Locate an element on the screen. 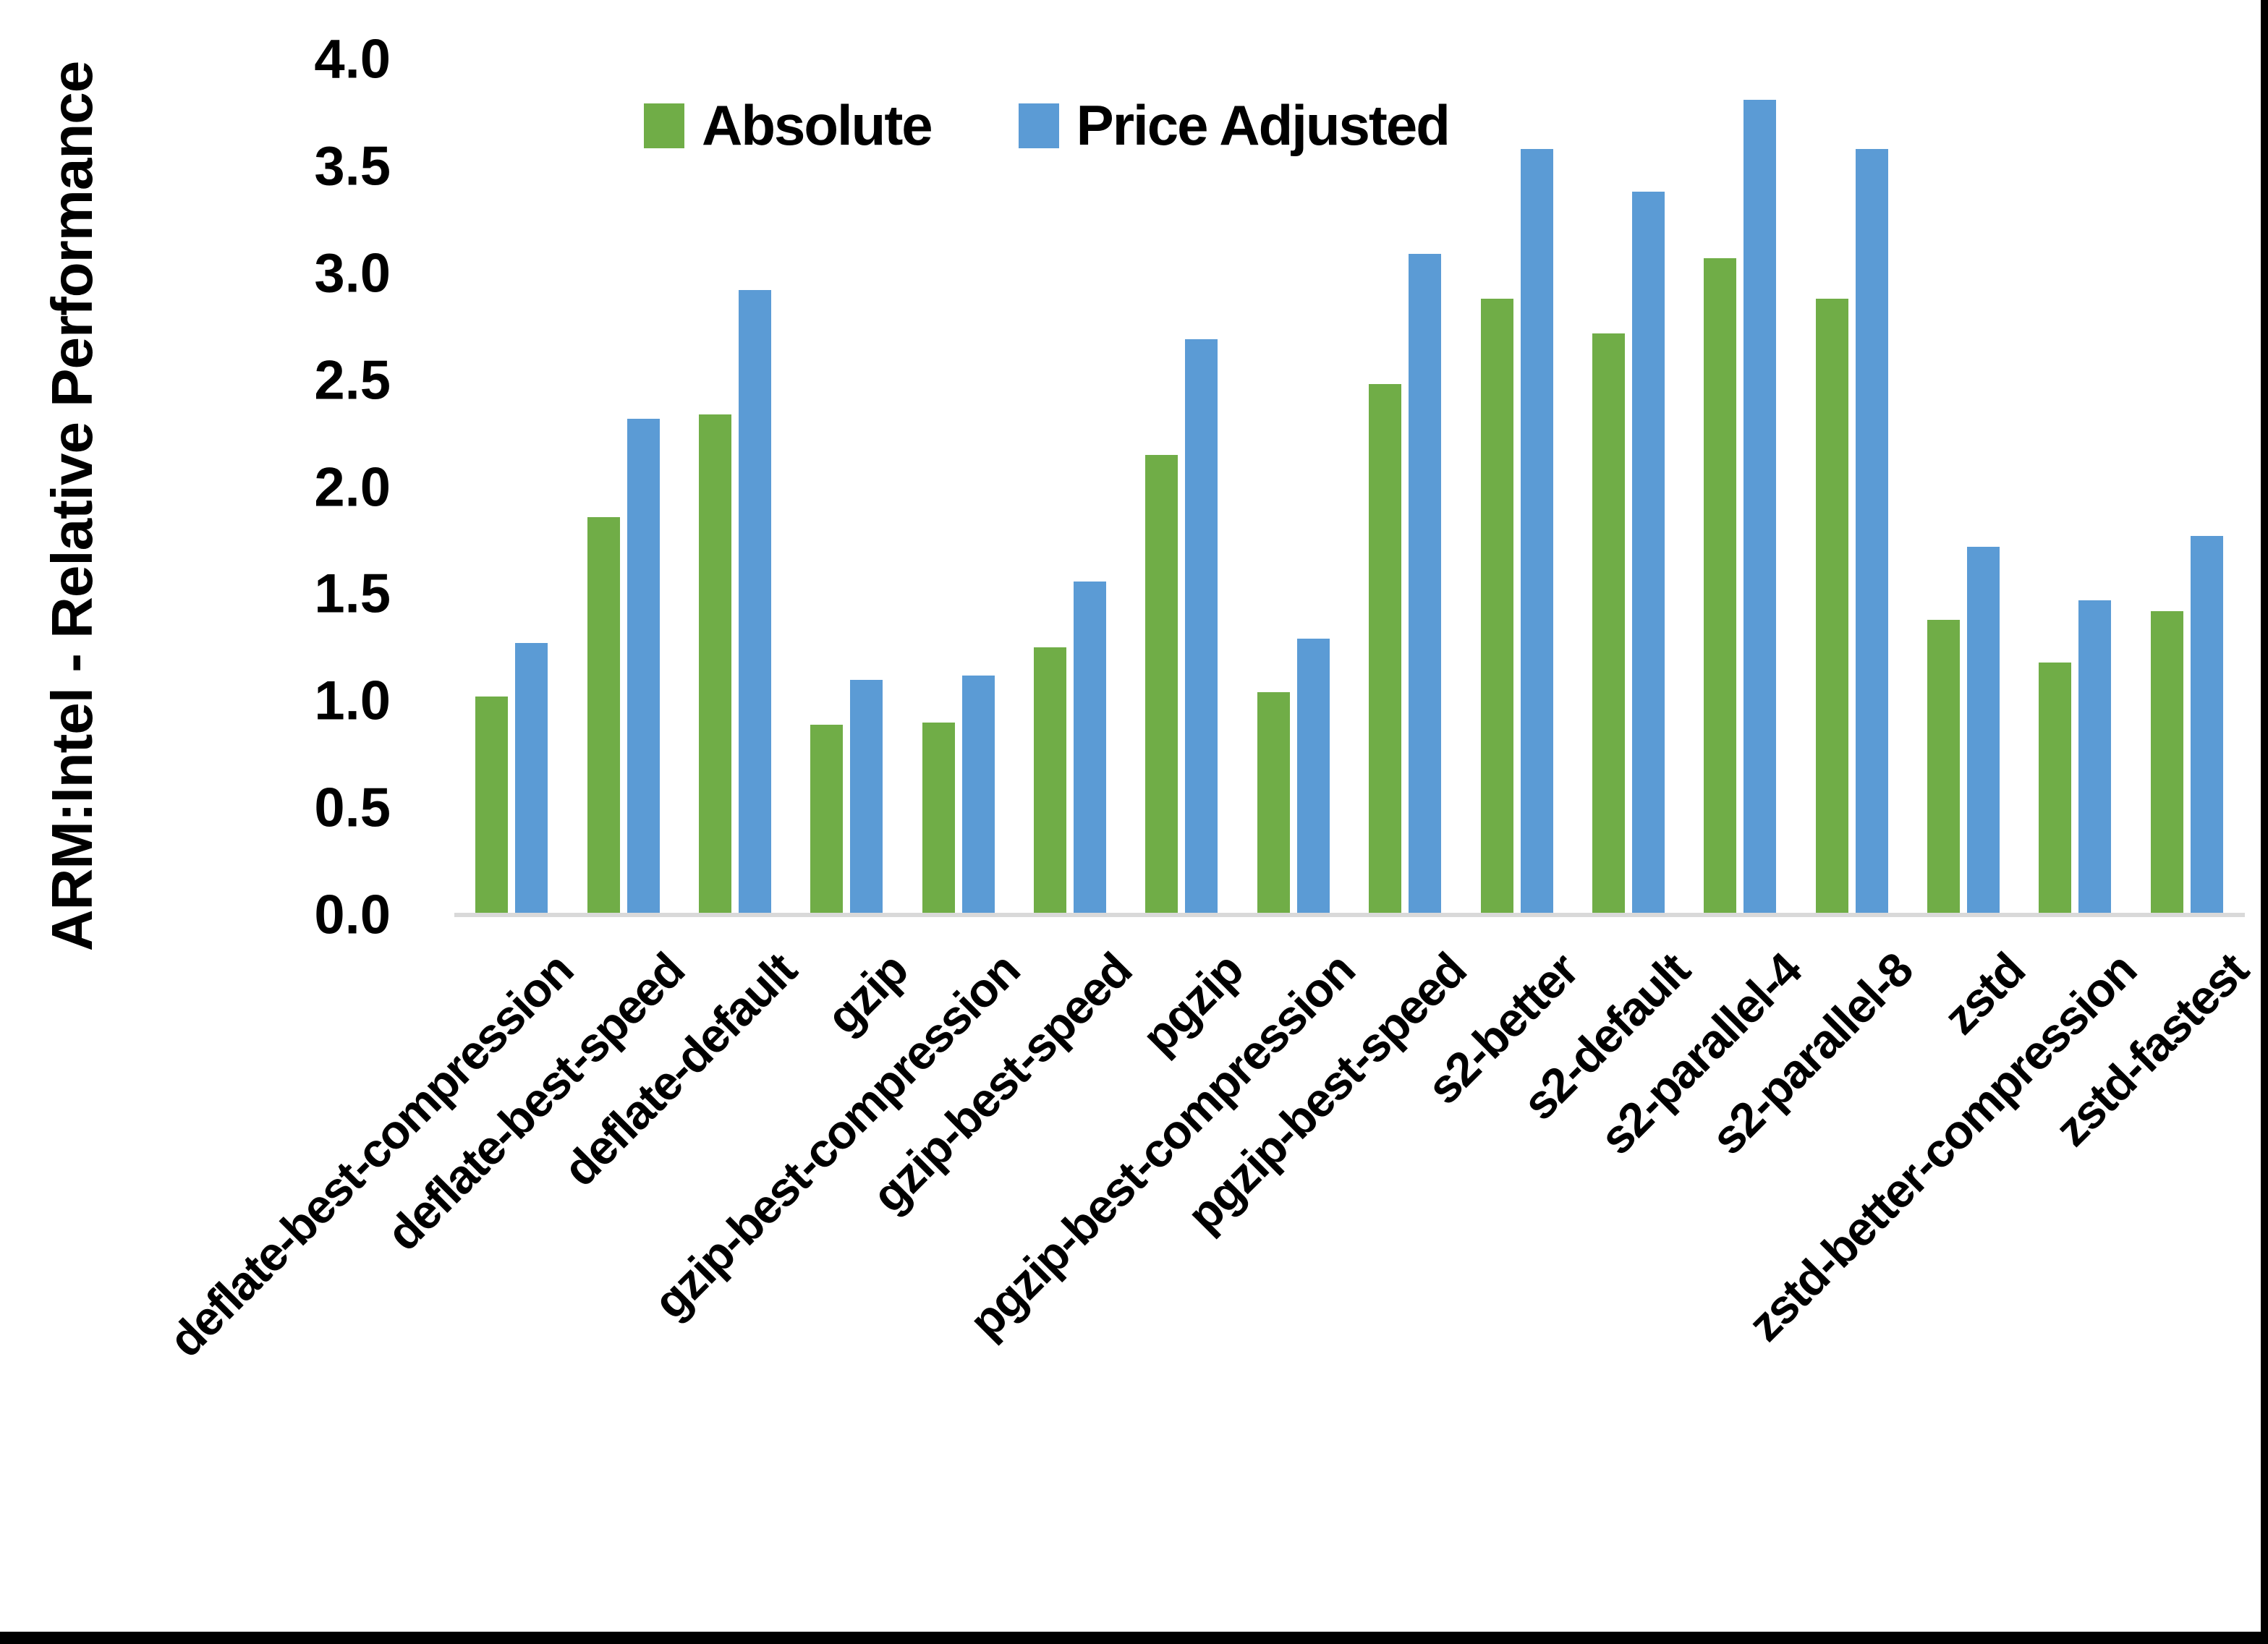 Image resolution: width=2268 pixels, height=1644 pixels. legend-item: Price Adjusted is located at coordinates (1234, 125).